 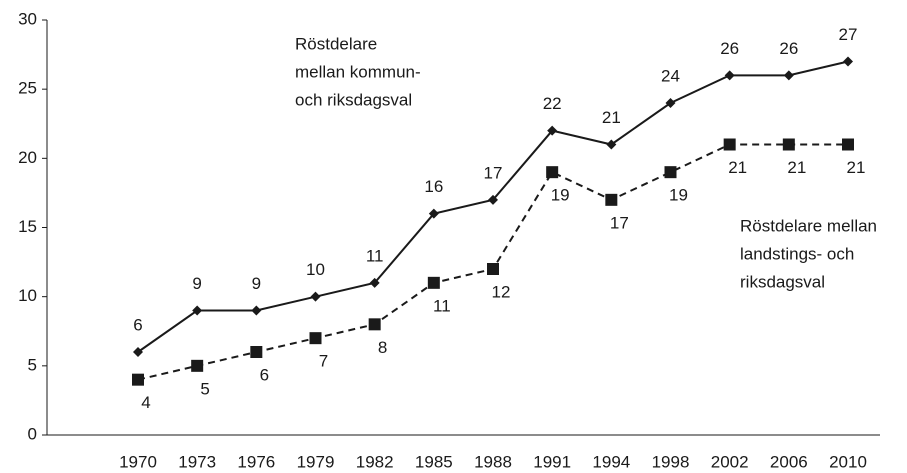 What do you see at coordinates (375, 460) in the screenshot?
I see `x-tick-label: 1982` at bounding box center [375, 460].